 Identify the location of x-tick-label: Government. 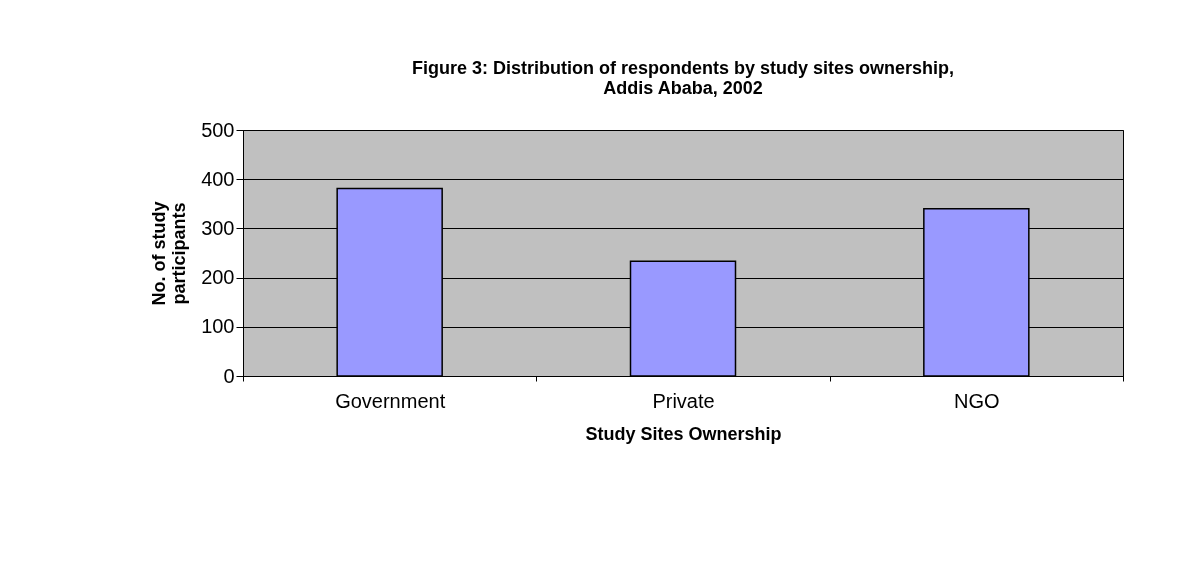
(390, 400).